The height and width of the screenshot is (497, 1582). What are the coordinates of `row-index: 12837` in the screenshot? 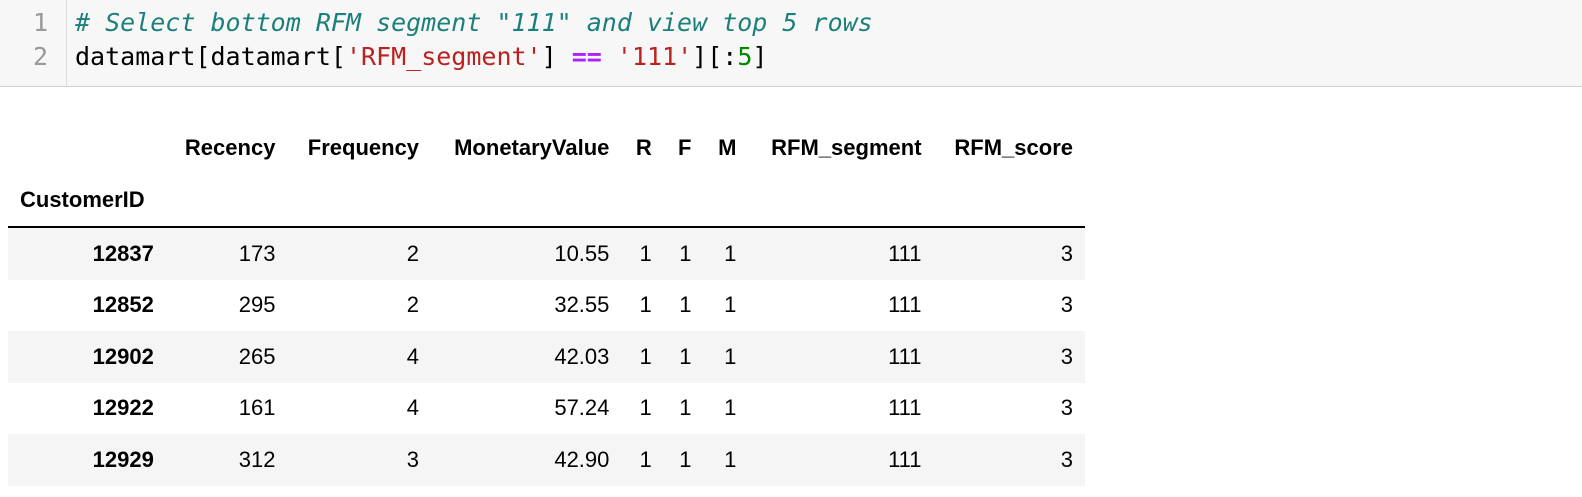 It's located at (123, 253).